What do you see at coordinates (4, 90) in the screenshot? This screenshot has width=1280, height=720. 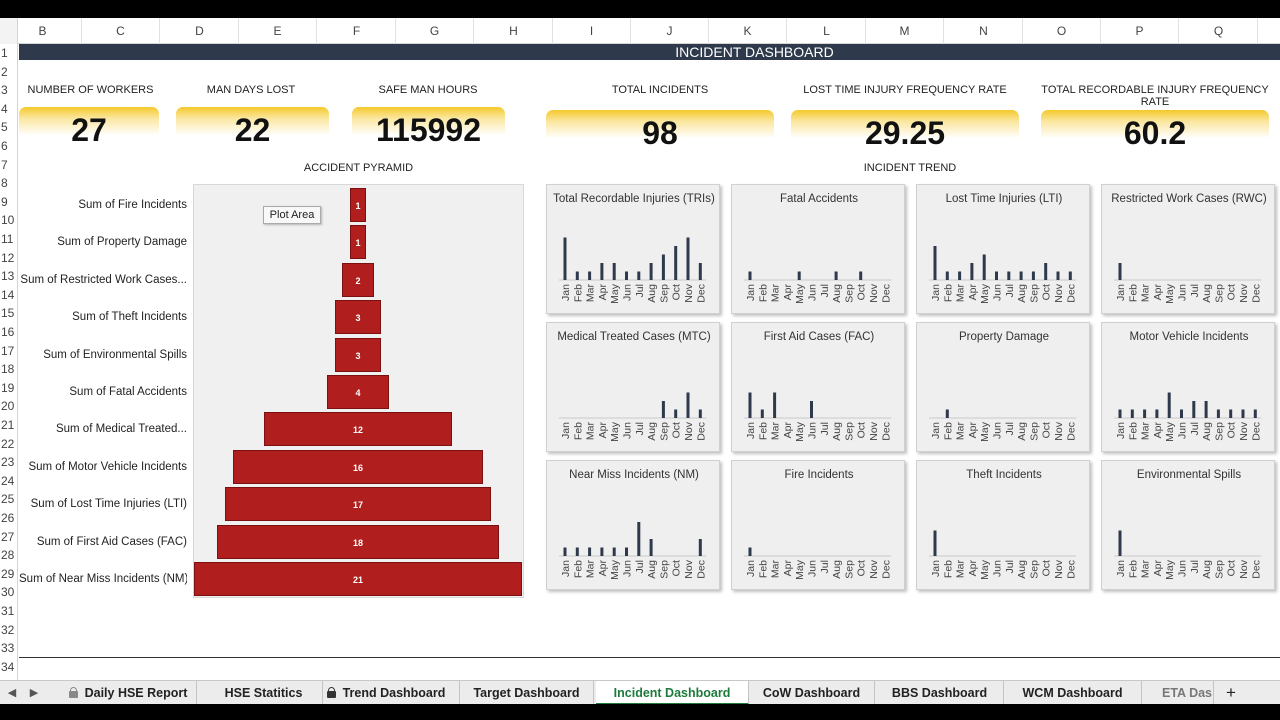 I see `row-header: 3` at bounding box center [4, 90].